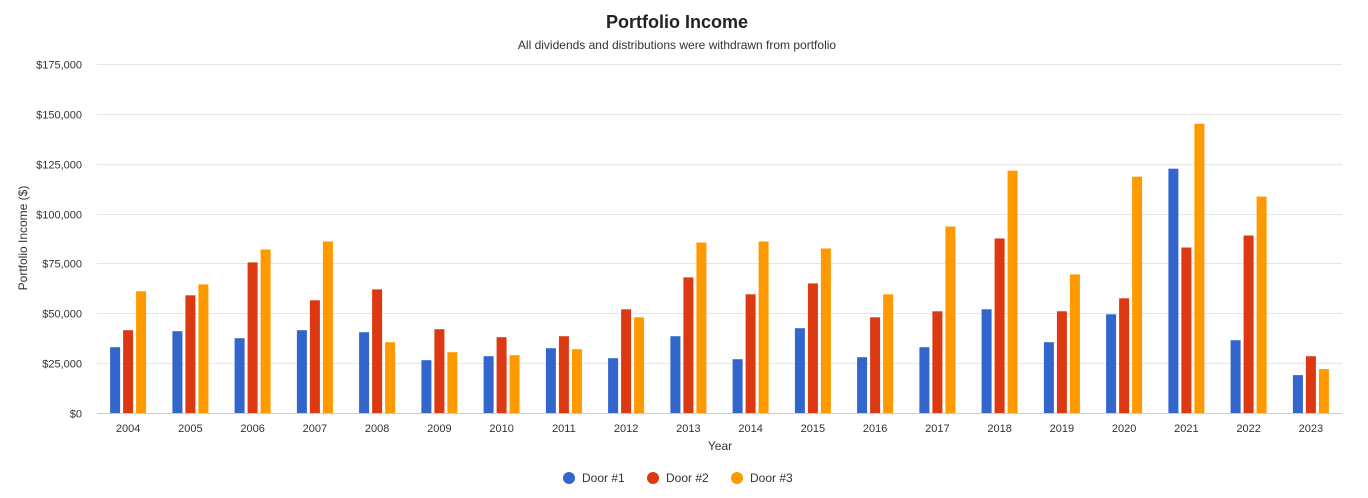  I want to click on bar-door1-2006, so click(239, 375).